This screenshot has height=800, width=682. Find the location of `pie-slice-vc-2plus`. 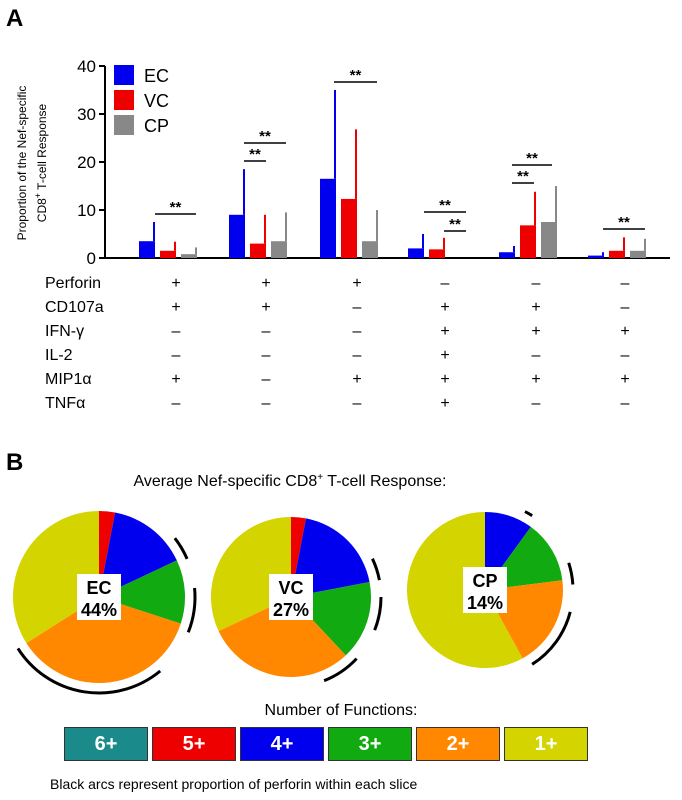

pie-slice-vc-2plus is located at coordinates (282, 637).